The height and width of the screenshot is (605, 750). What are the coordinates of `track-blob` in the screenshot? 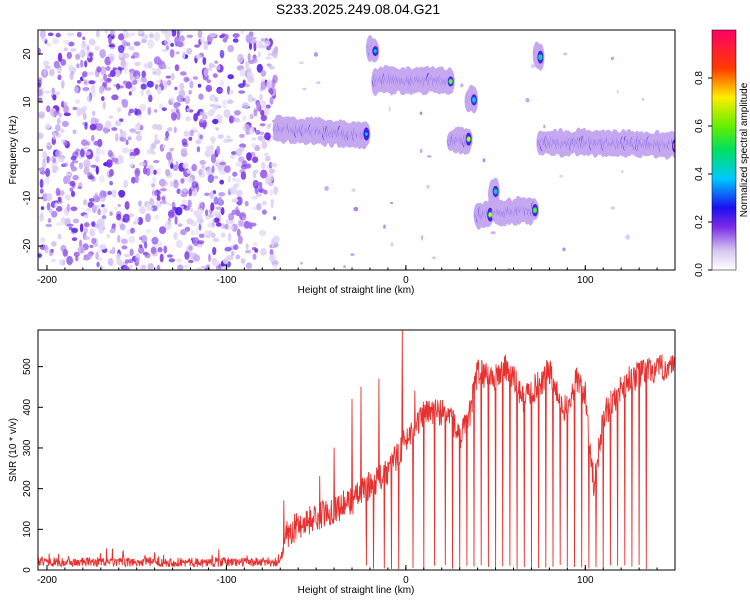 It's located at (366, 134).